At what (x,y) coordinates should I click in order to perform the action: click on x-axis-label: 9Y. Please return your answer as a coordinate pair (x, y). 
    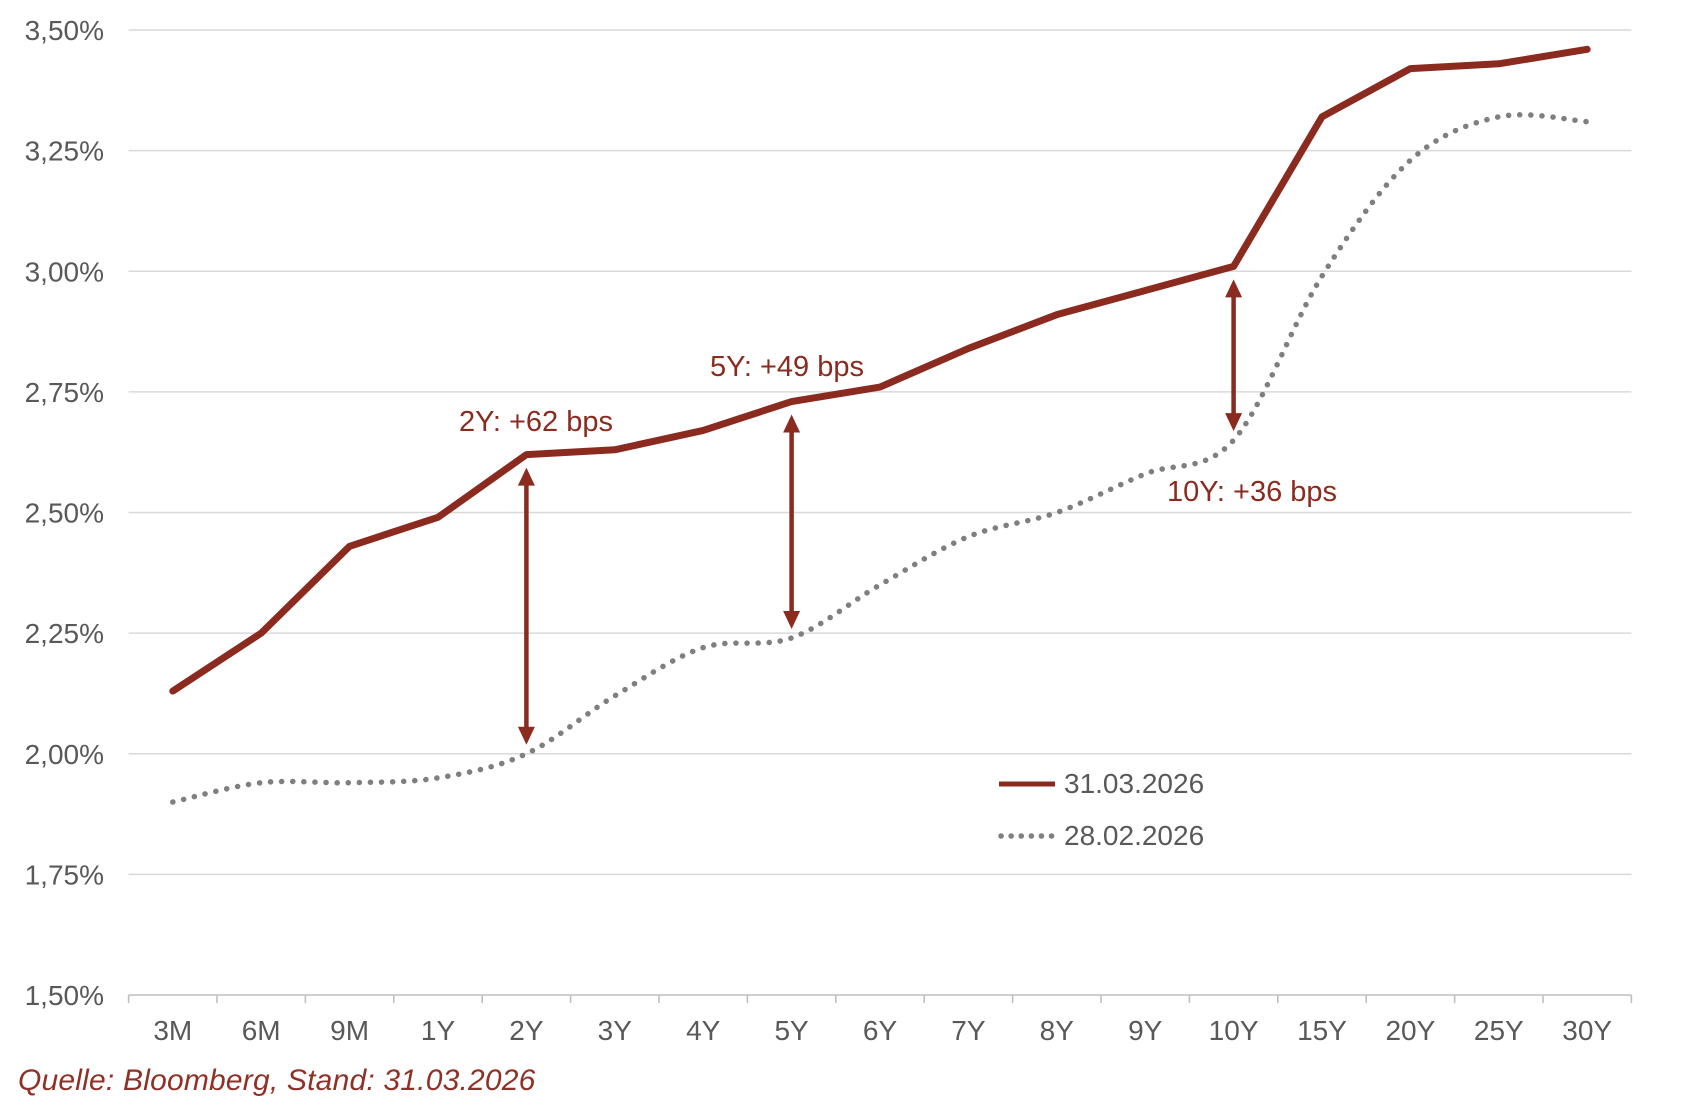
    Looking at the image, I should click on (1145, 1030).